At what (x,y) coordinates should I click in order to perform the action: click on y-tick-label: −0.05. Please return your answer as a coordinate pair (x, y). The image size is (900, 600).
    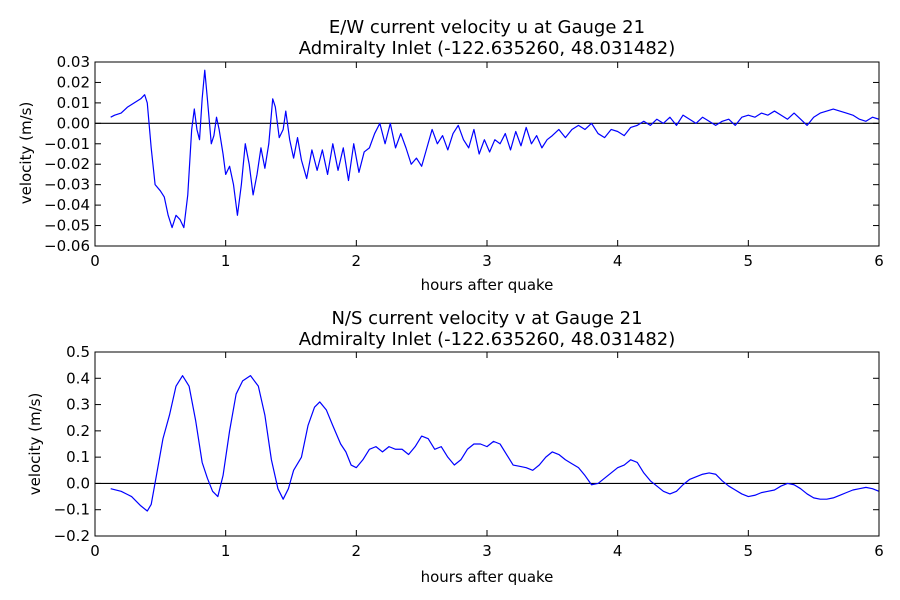
    Looking at the image, I should click on (67, 226).